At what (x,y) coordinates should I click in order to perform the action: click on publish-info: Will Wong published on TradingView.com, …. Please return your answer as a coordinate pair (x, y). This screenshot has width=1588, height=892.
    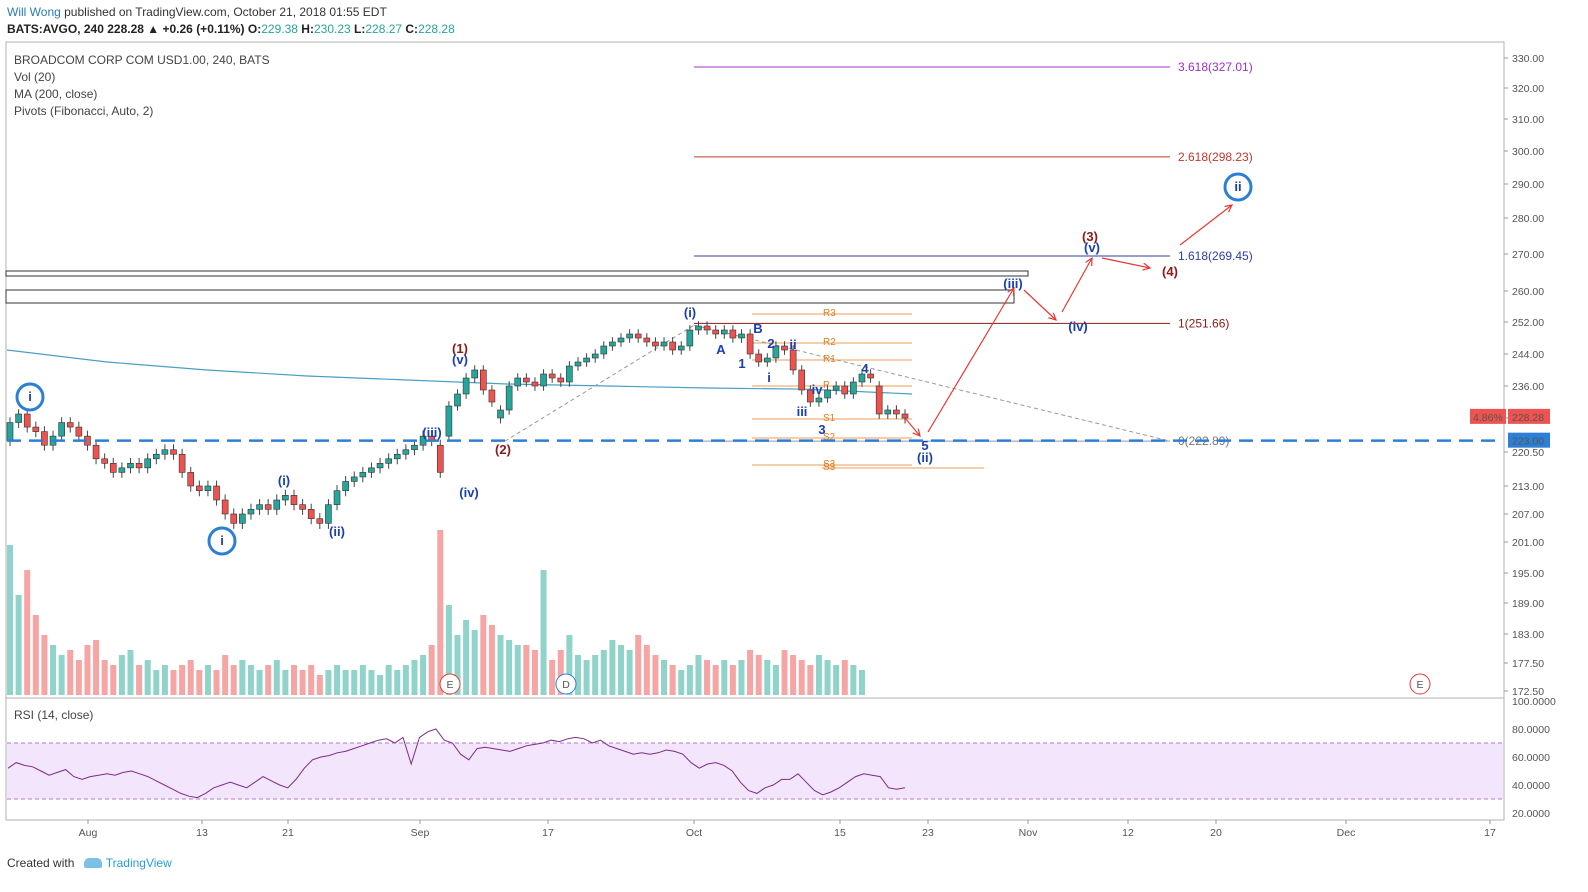
    Looking at the image, I should click on (197, 12).